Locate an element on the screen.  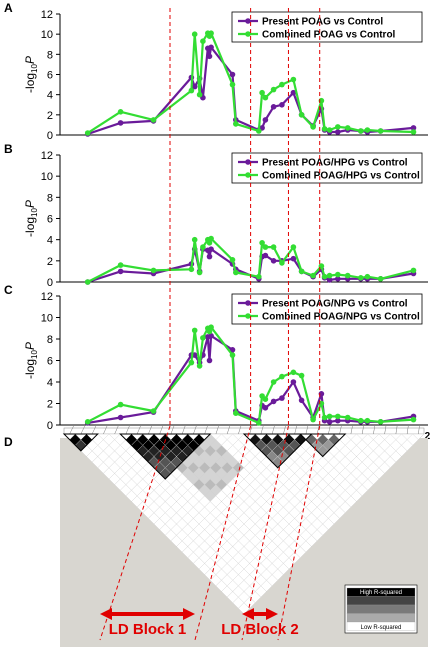
y-tick-label: 2 is located at coordinates (50, 405).